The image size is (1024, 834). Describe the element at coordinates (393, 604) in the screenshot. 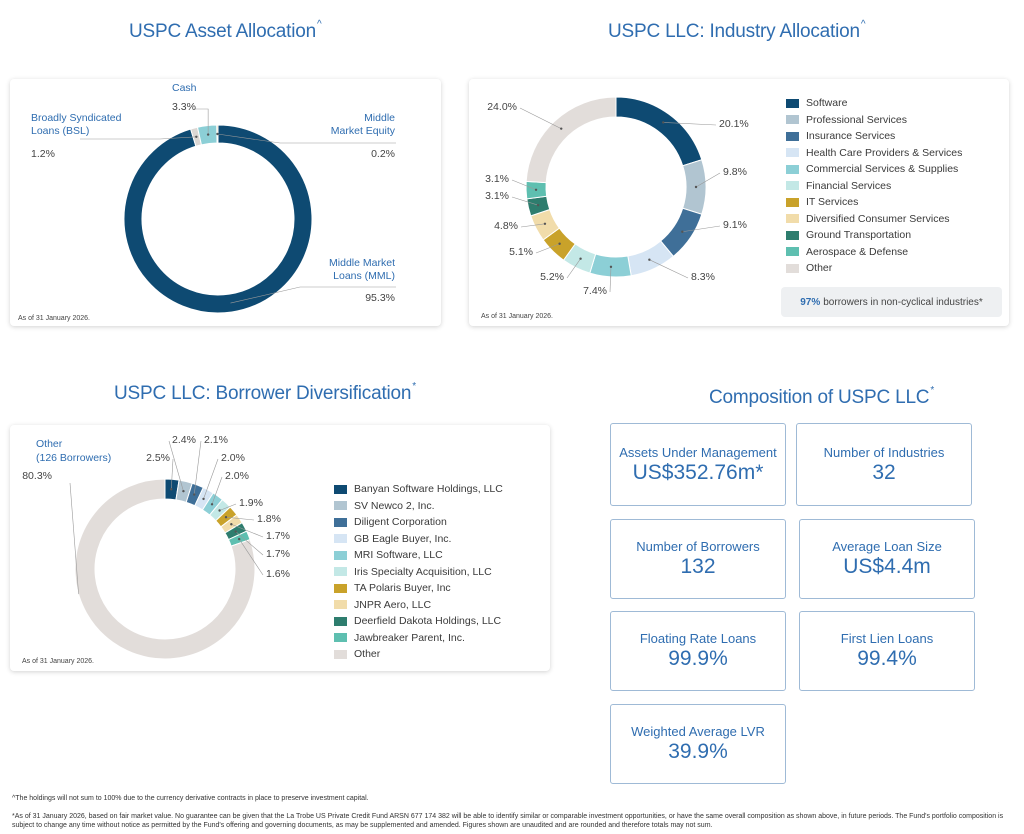

I see `legend-label: JNPR Aero, LLC` at that location.